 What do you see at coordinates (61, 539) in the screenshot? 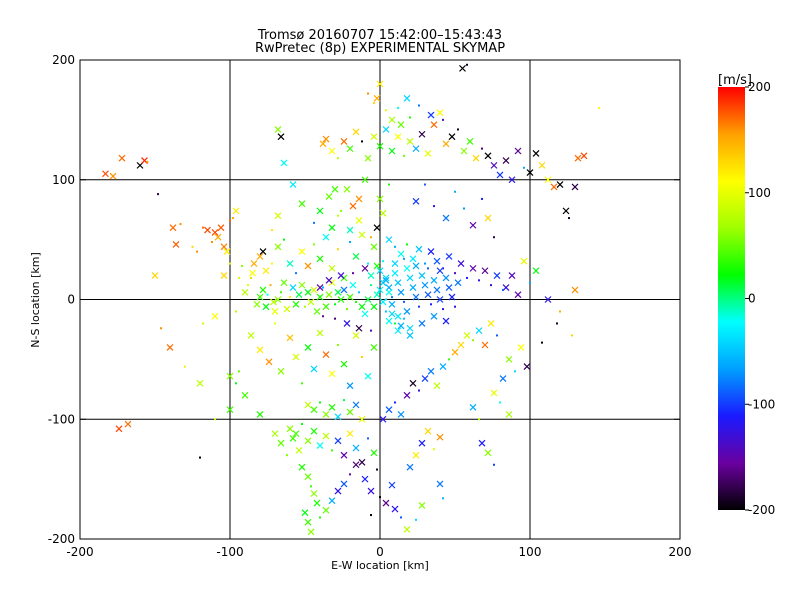
I see `y-tick-label: -200` at bounding box center [61, 539].